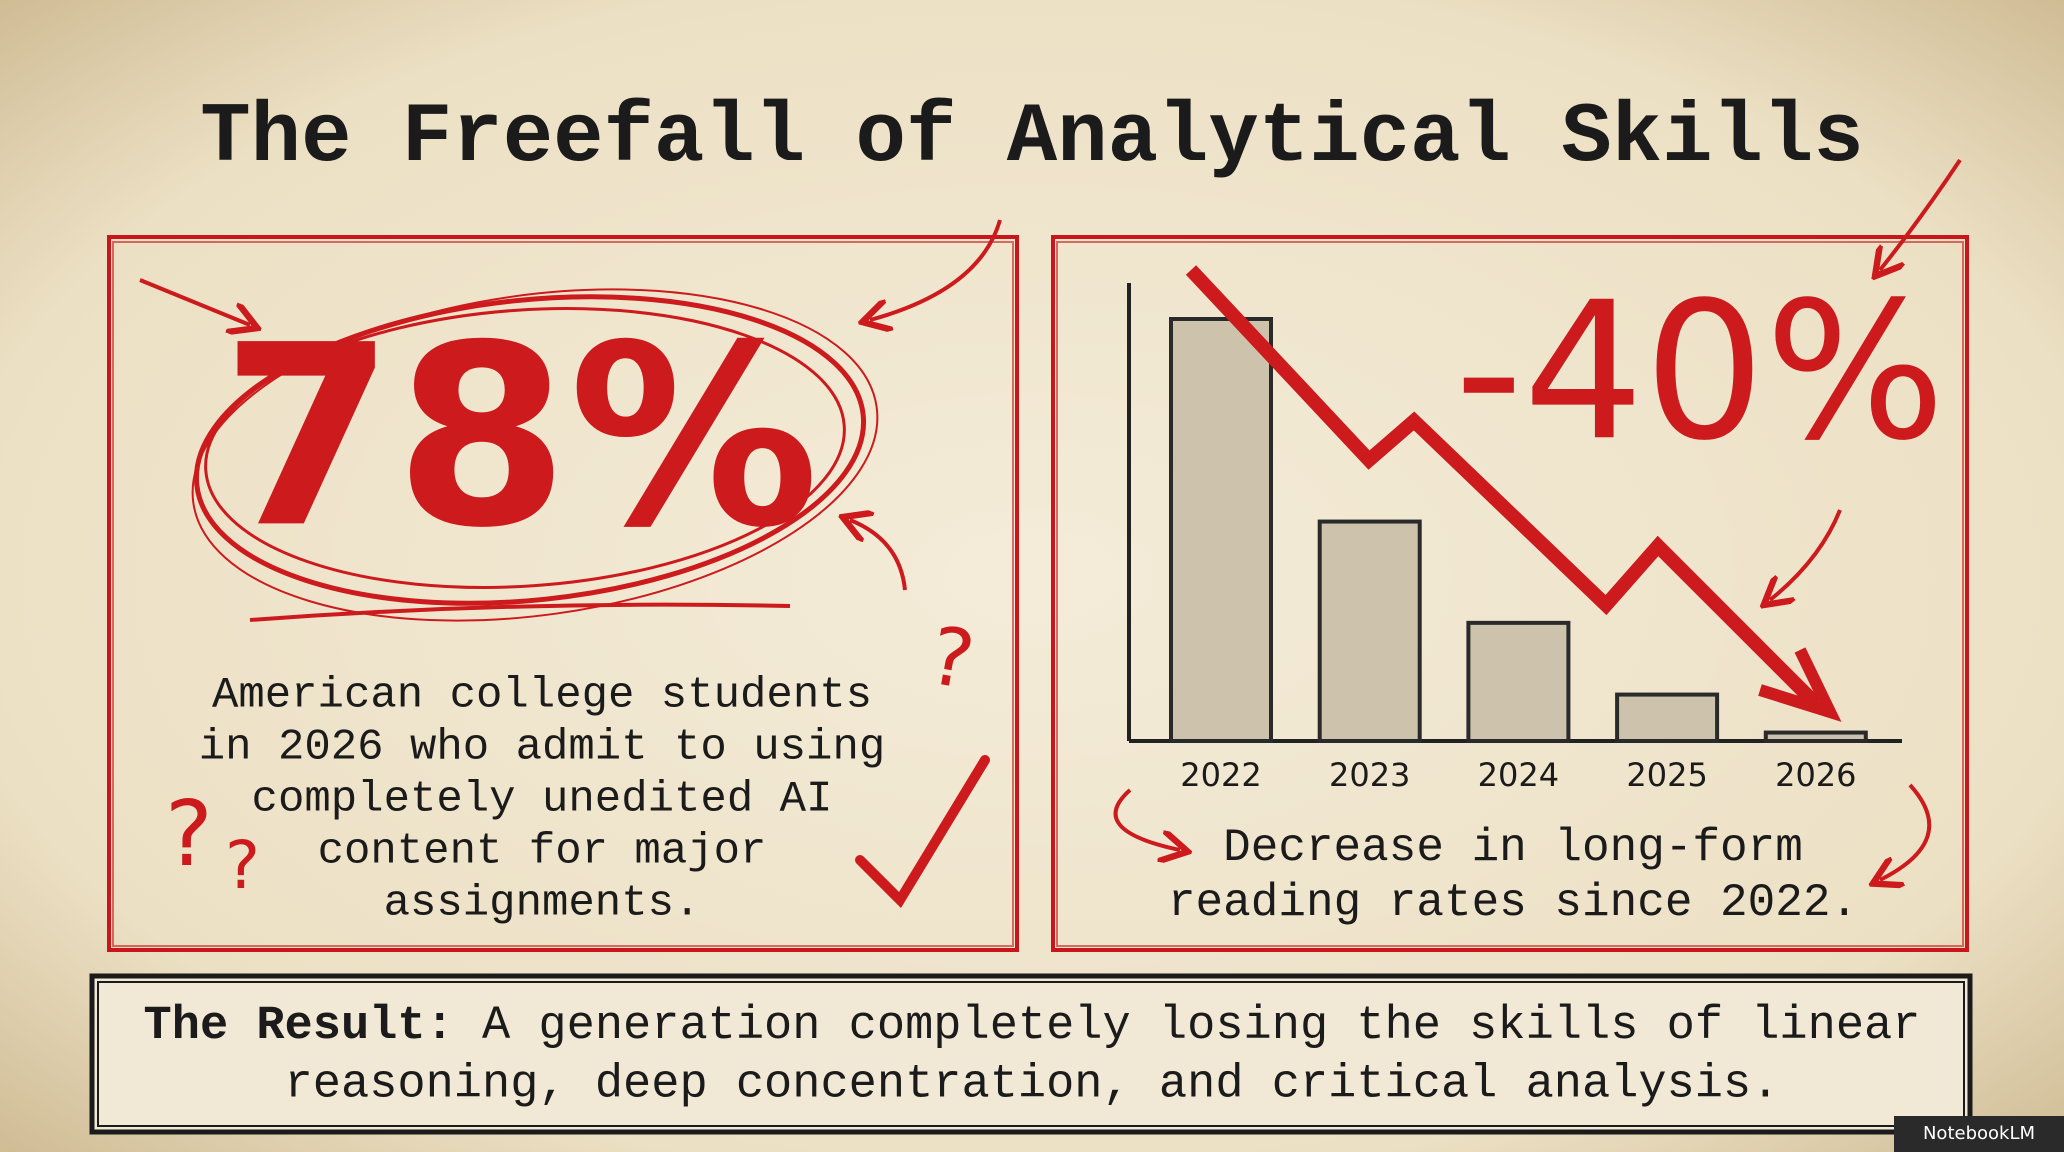 The image size is (2064, 1152). Describe the element at coordinates (542, 748) in the screenshot. I see `description-line: in 2026 who admit to using` at that location.